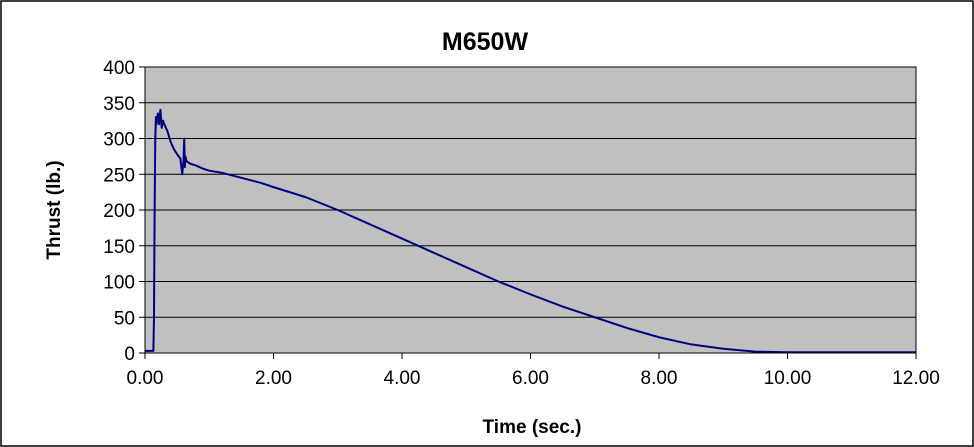 The width and height of the screenshot is (974, 447). I want to click on x-tick-label: 0.00, so click(145, 378).